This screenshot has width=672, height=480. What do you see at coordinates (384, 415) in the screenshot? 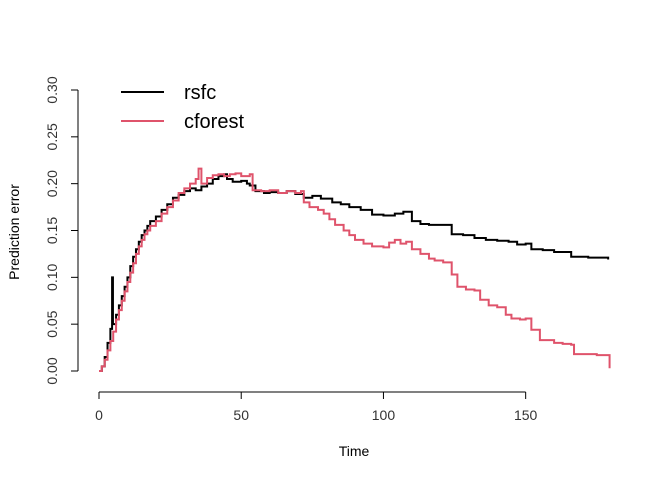
I see `x-tick-label: 100` at bounding box center [384, 415].